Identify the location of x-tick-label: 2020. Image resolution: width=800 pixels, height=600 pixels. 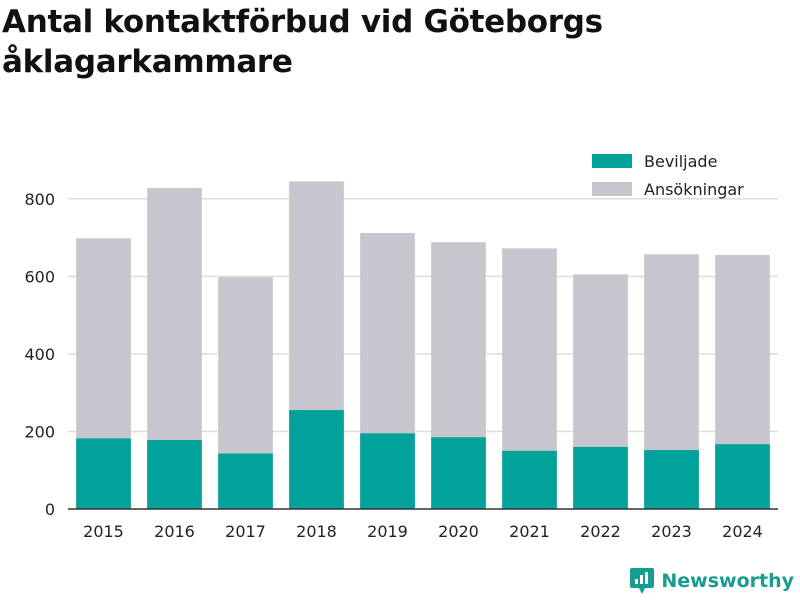
(458, 531).